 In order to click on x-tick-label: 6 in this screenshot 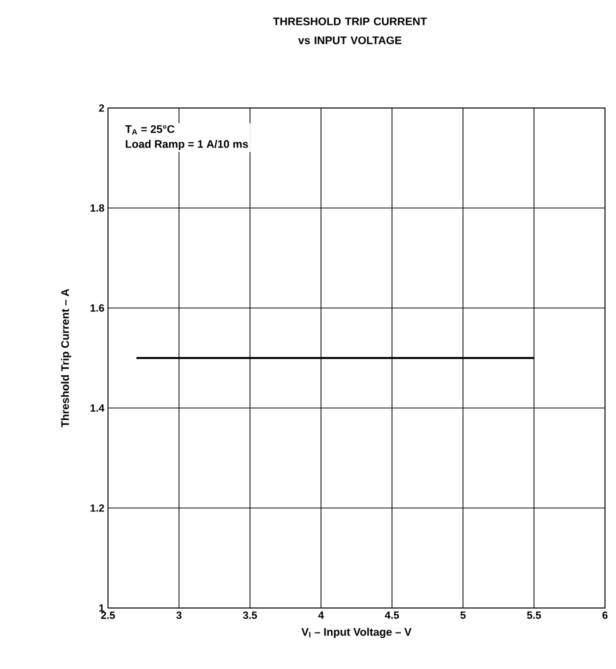, I will do `click(605, 615)`.